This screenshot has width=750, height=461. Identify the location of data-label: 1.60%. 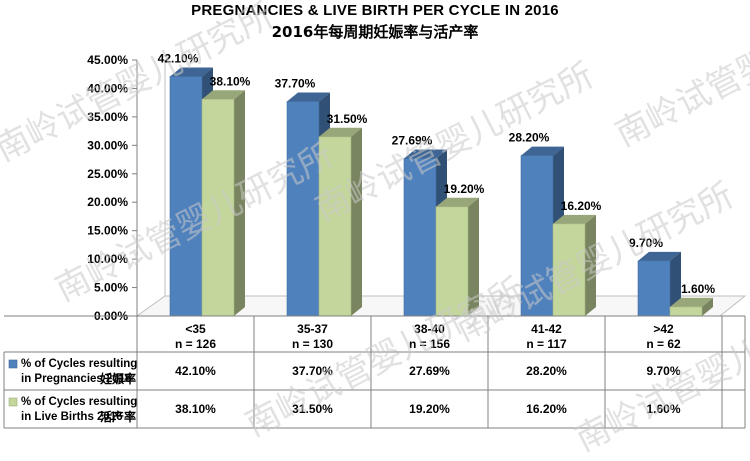
(698, 289).